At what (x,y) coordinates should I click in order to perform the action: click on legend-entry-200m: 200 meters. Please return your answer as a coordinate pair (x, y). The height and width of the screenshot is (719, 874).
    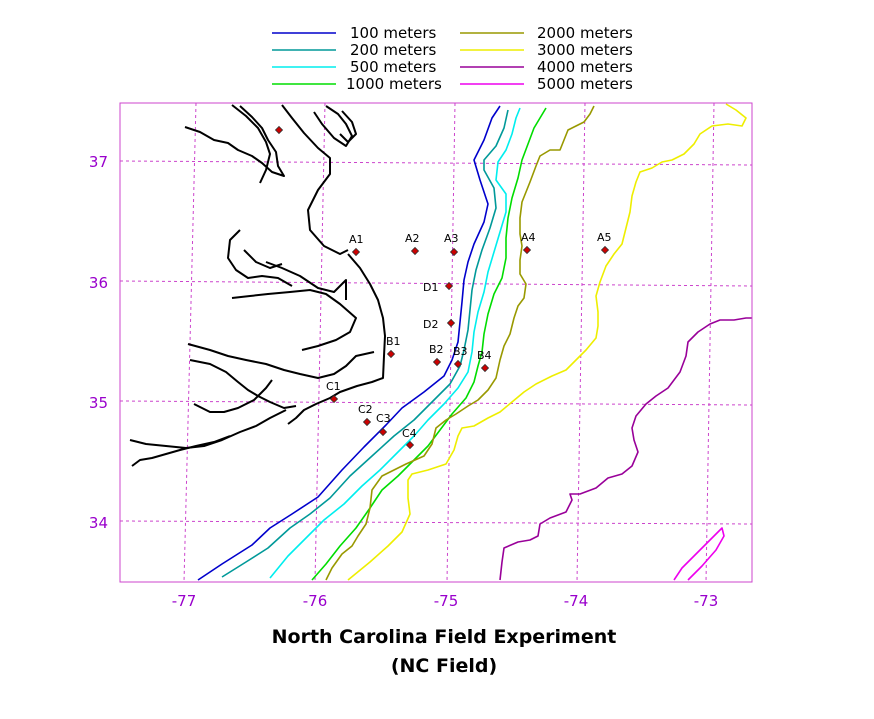
    Looking at the image, I should click on (354, 50).